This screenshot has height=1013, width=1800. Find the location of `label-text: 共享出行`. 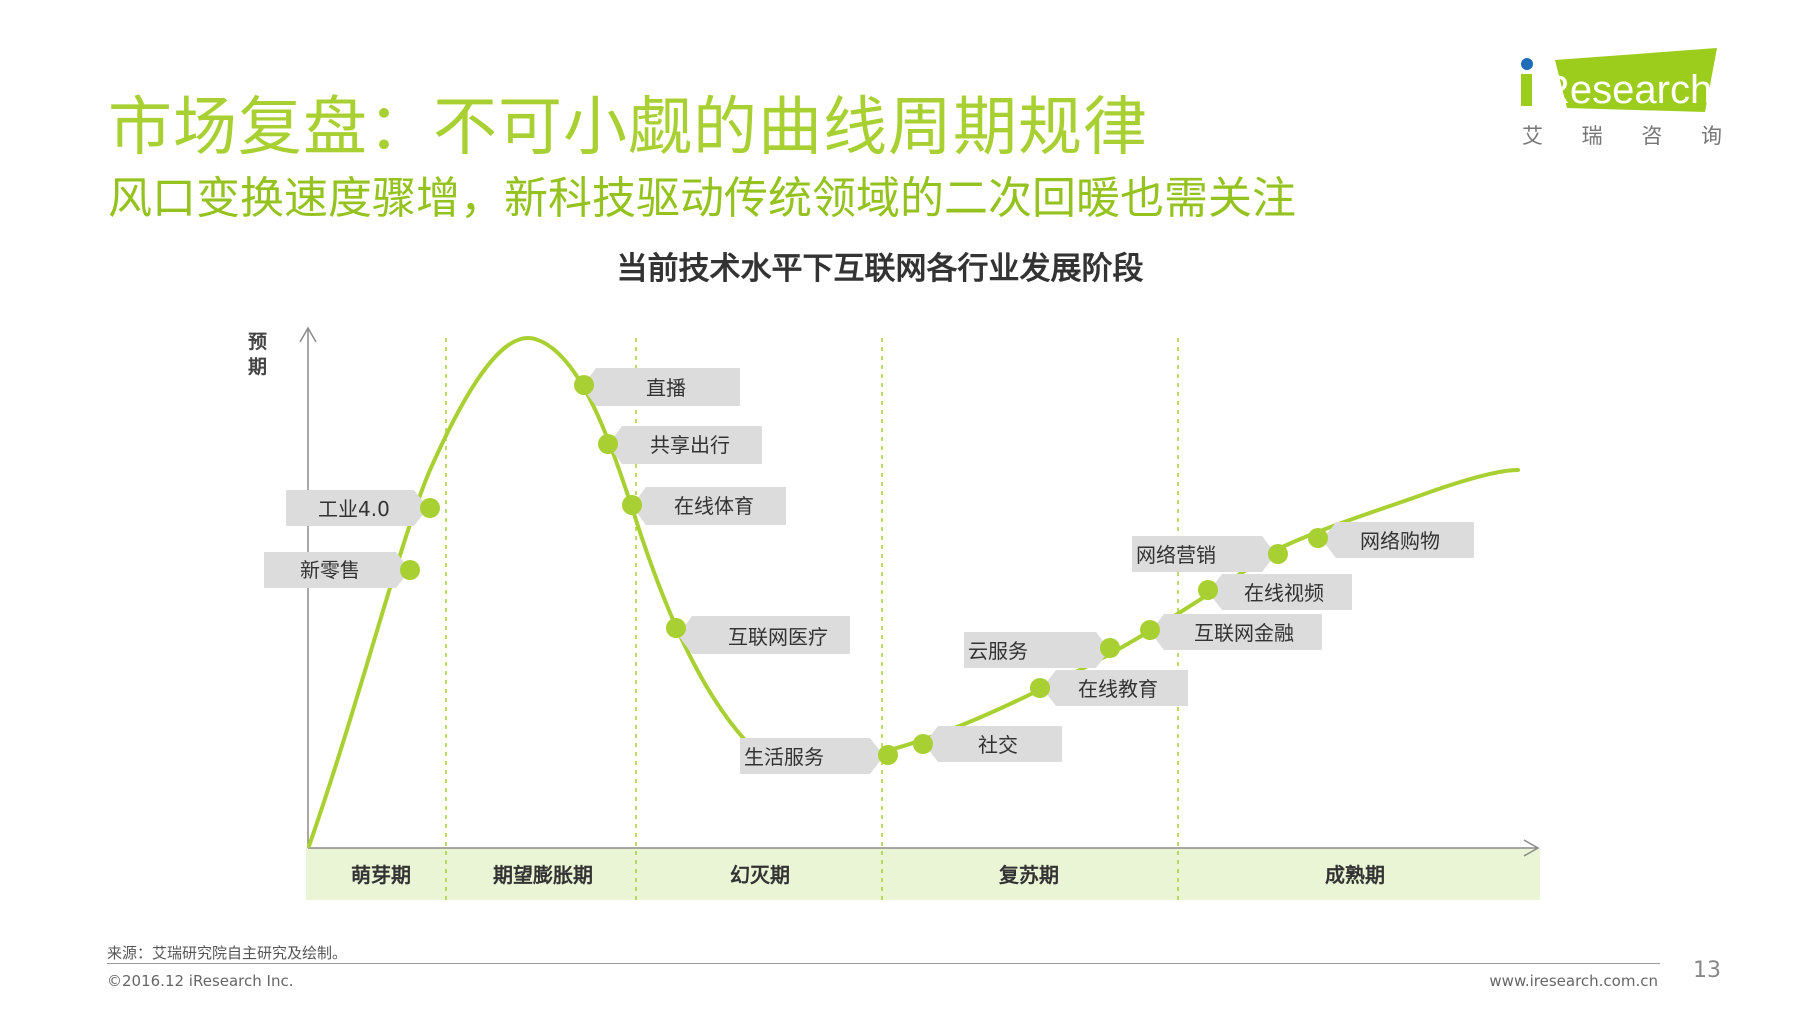

label-text: 共享出行 is located at coordinates (690, 445).